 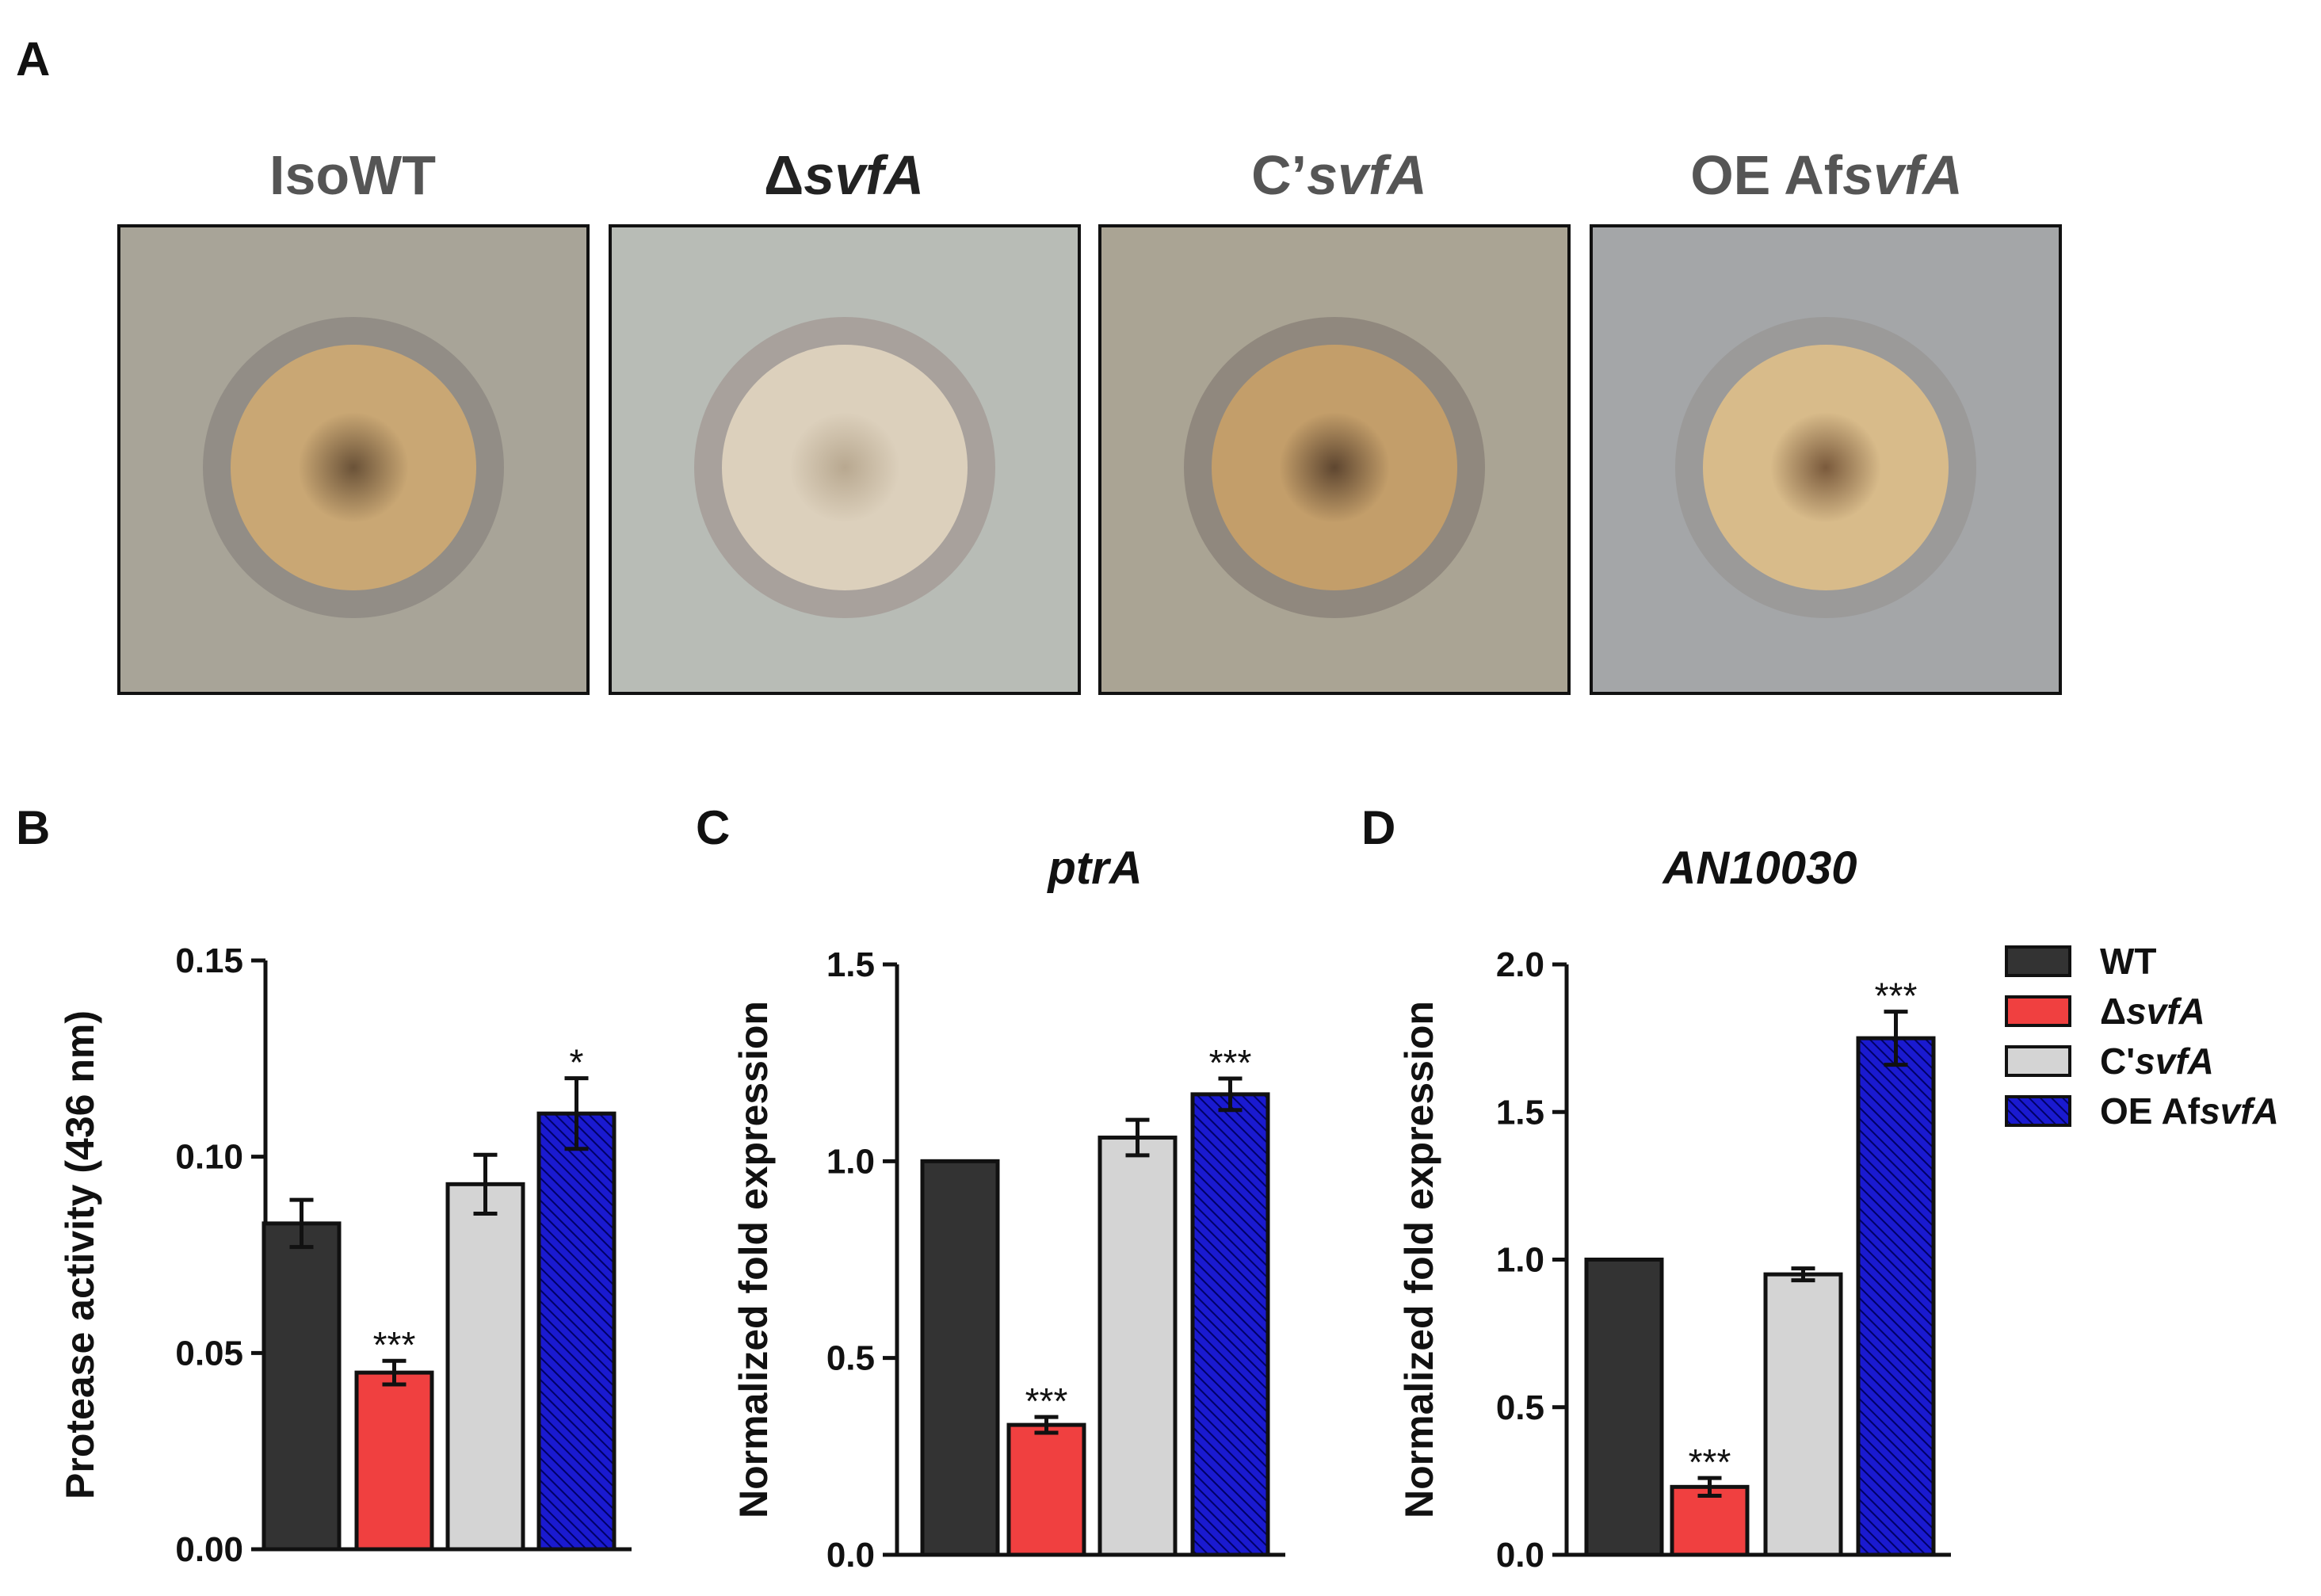 What do you see at coordinates (33, 59) in the screenshot?
I see `panel-letter-a: A` at bounding box center [33, 59].